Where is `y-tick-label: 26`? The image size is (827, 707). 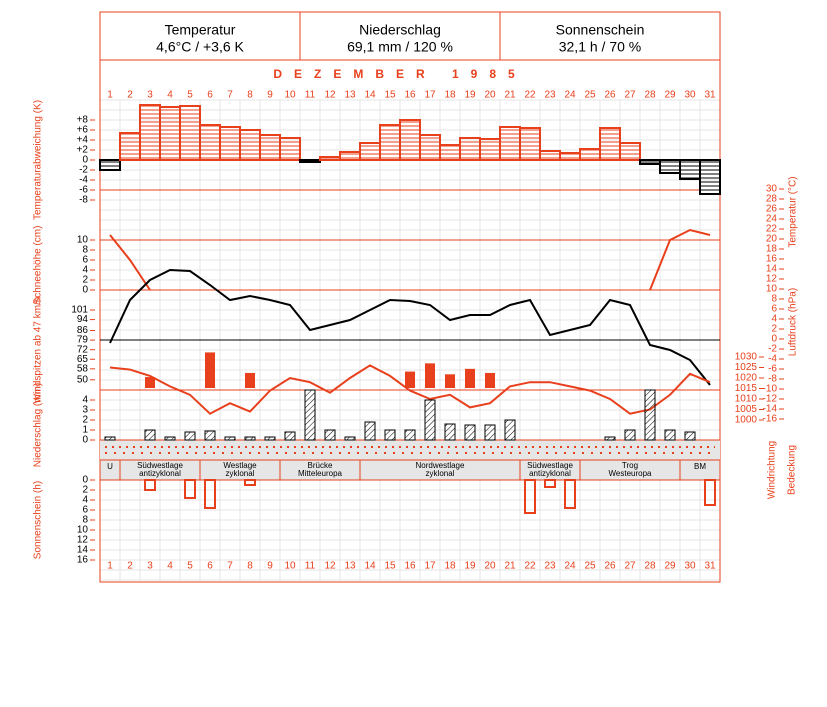 y-tick-label: 26 is located at coordinates (772, 209).